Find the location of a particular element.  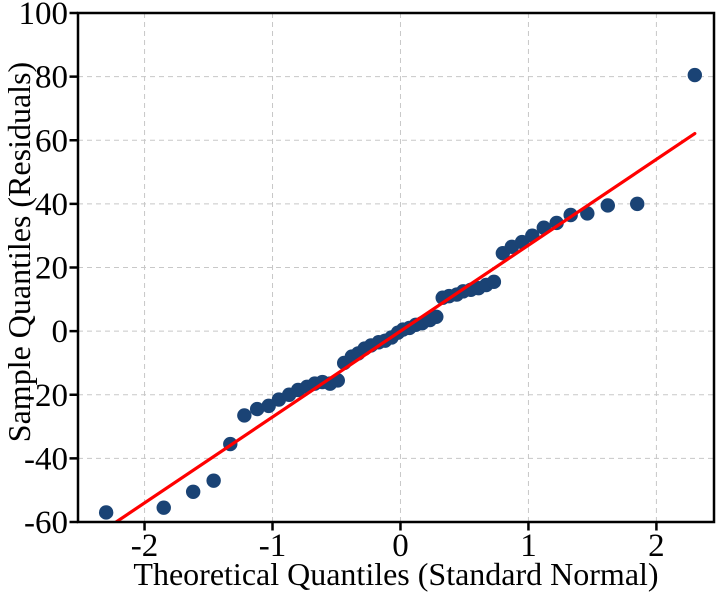

x-tick-label: -1 is located at coordinates (273, 546).